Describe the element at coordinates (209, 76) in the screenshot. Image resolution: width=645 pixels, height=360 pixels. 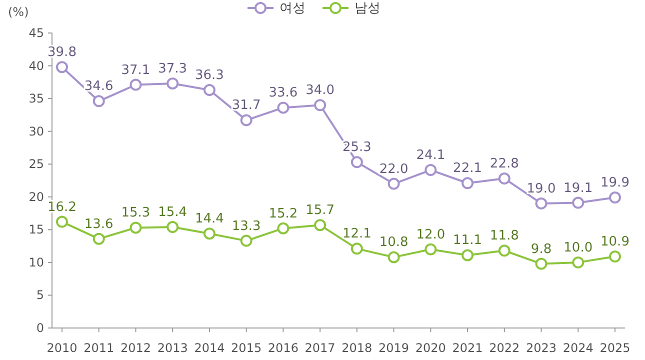
I see `data-label: 36.3` at that location.